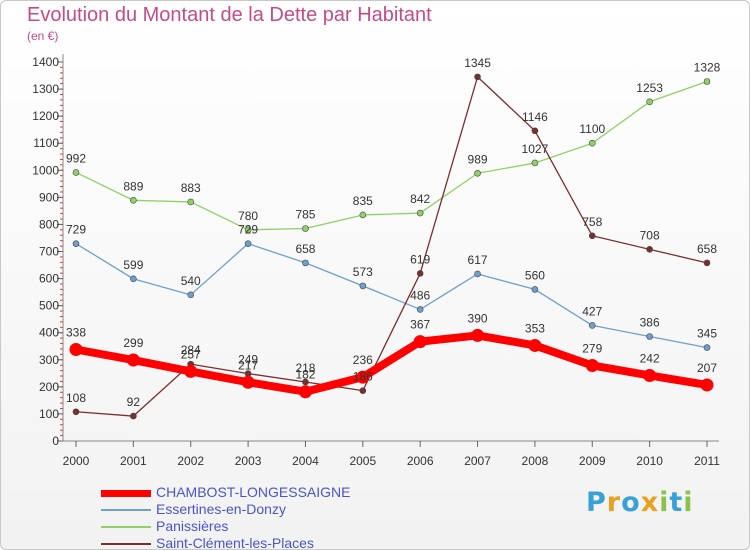 The height and width of the screenshot is (550, 750). What do you see at coordinates (535, 328) in the screenshot?
I see `data-label: 353` at bounding box center [535, 328].